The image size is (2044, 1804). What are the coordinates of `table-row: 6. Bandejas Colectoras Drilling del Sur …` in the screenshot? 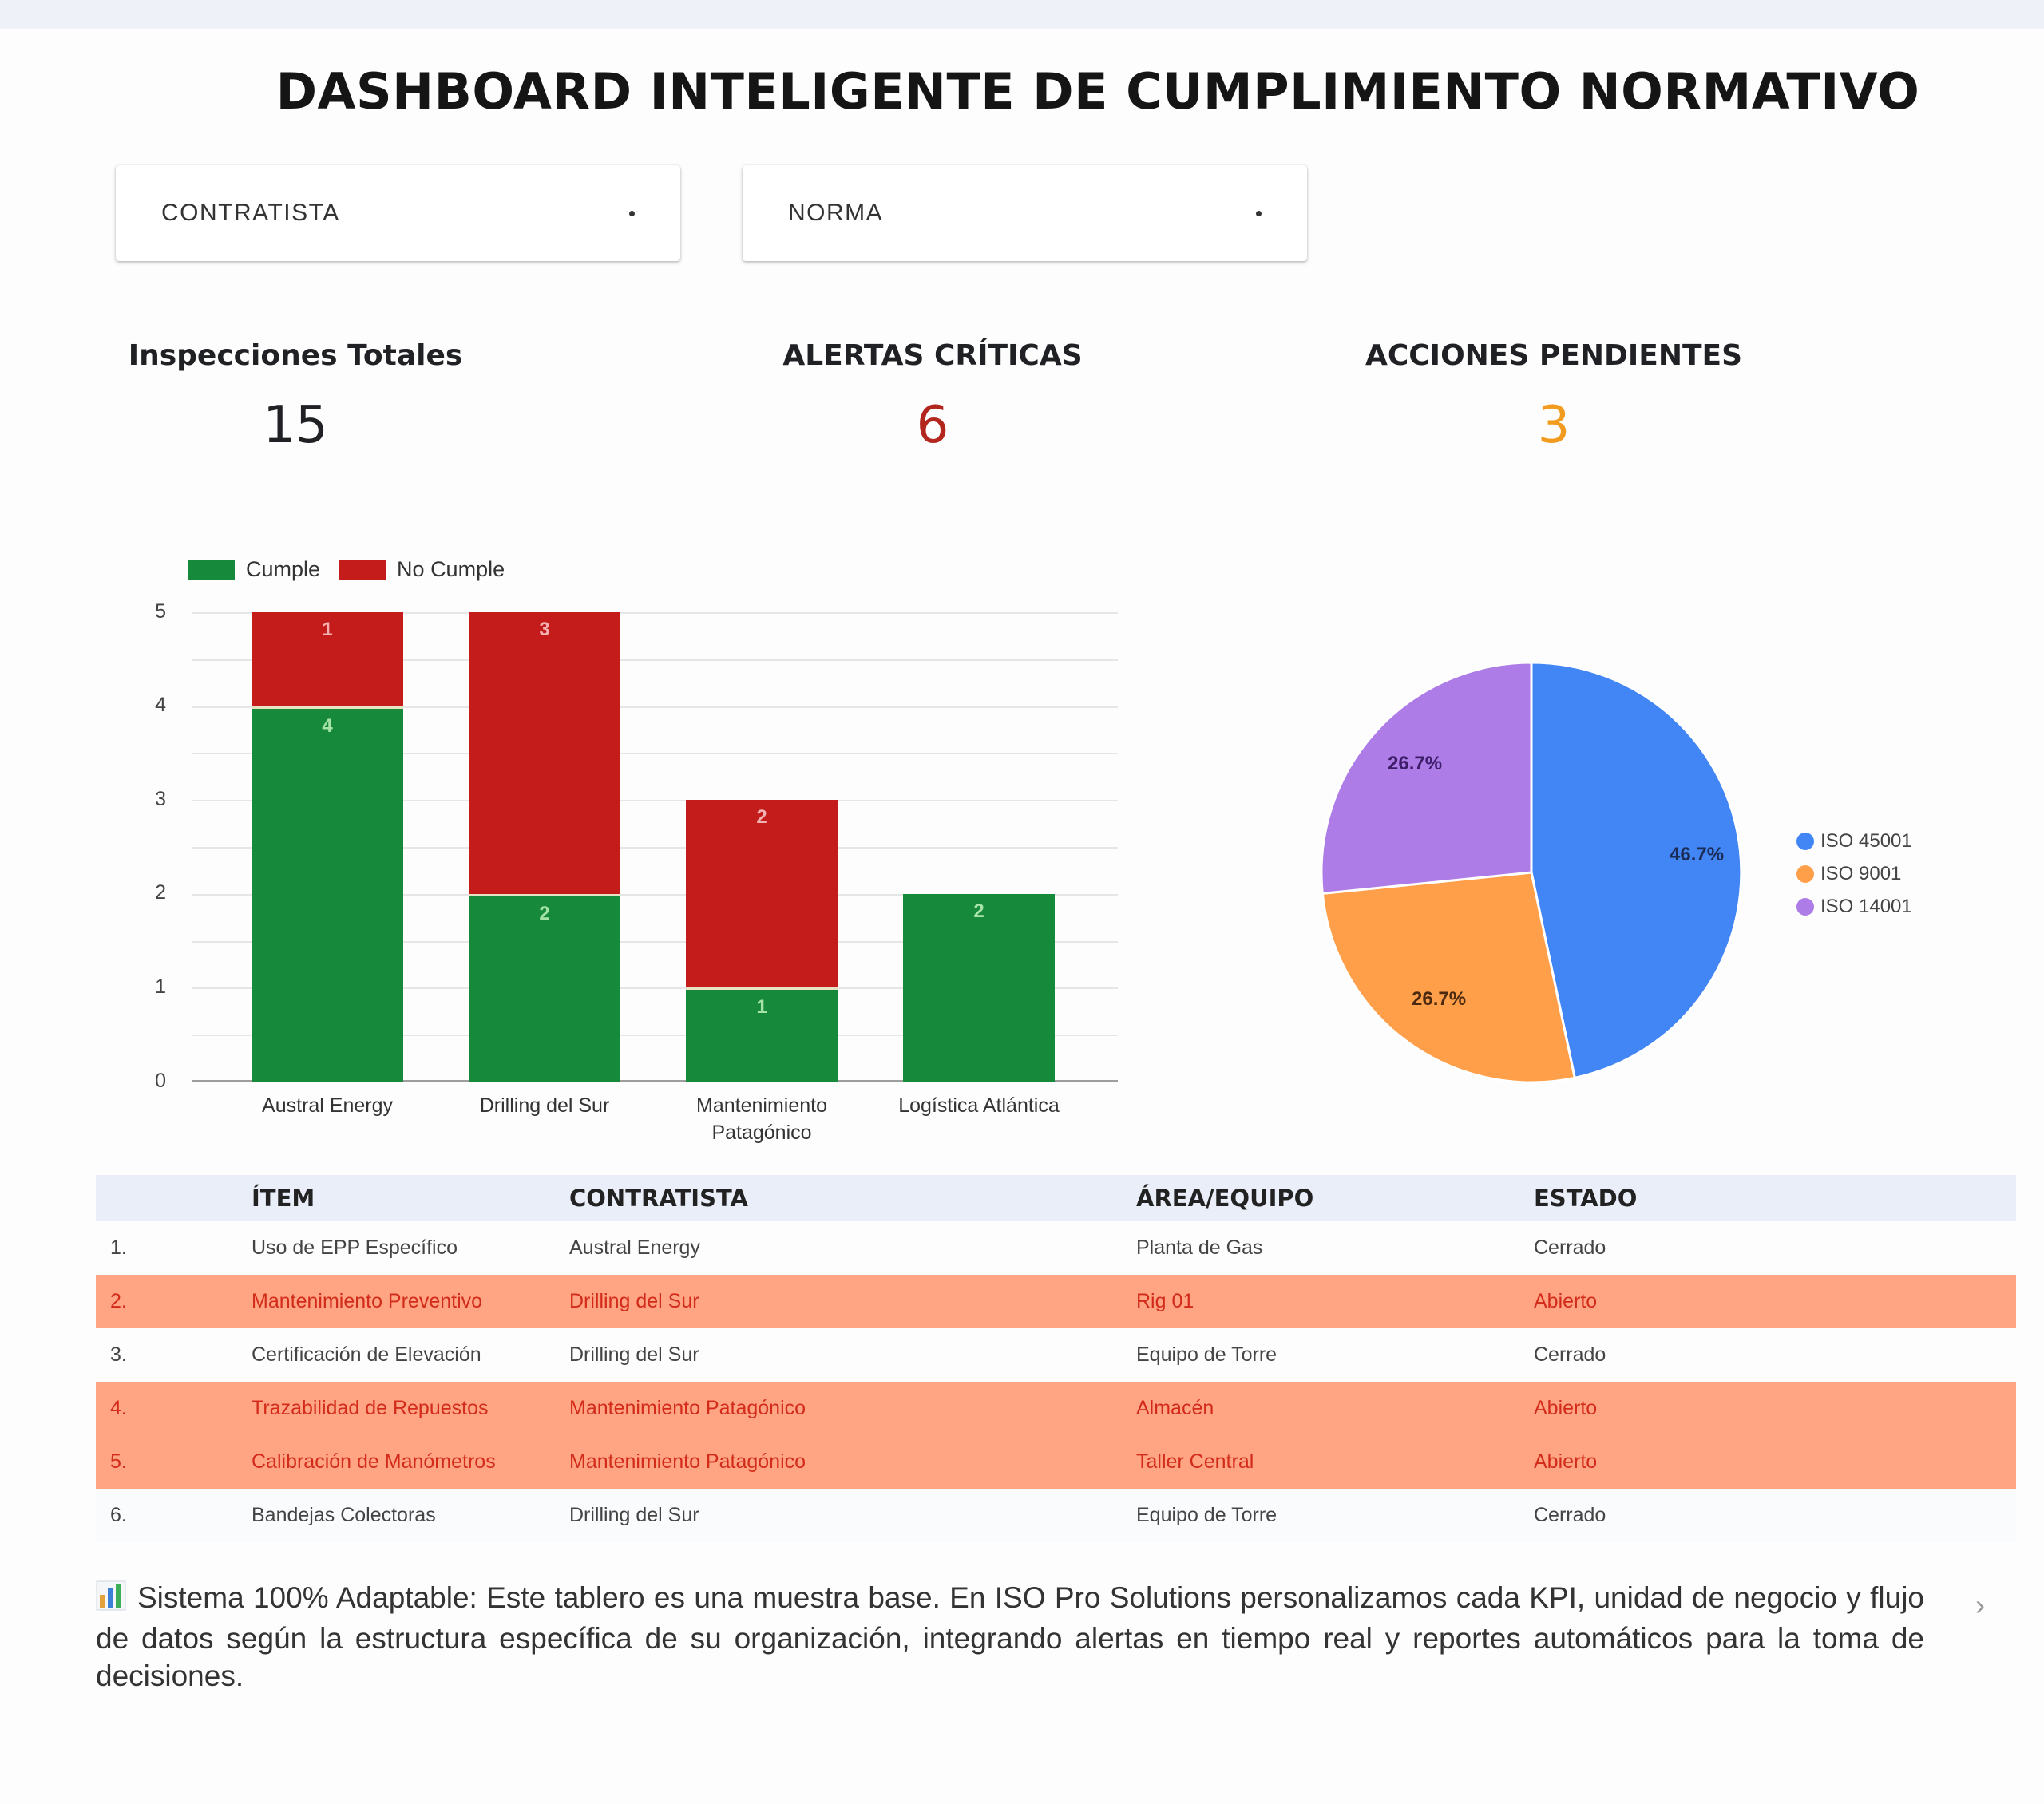 It's located at (1056, 1515).